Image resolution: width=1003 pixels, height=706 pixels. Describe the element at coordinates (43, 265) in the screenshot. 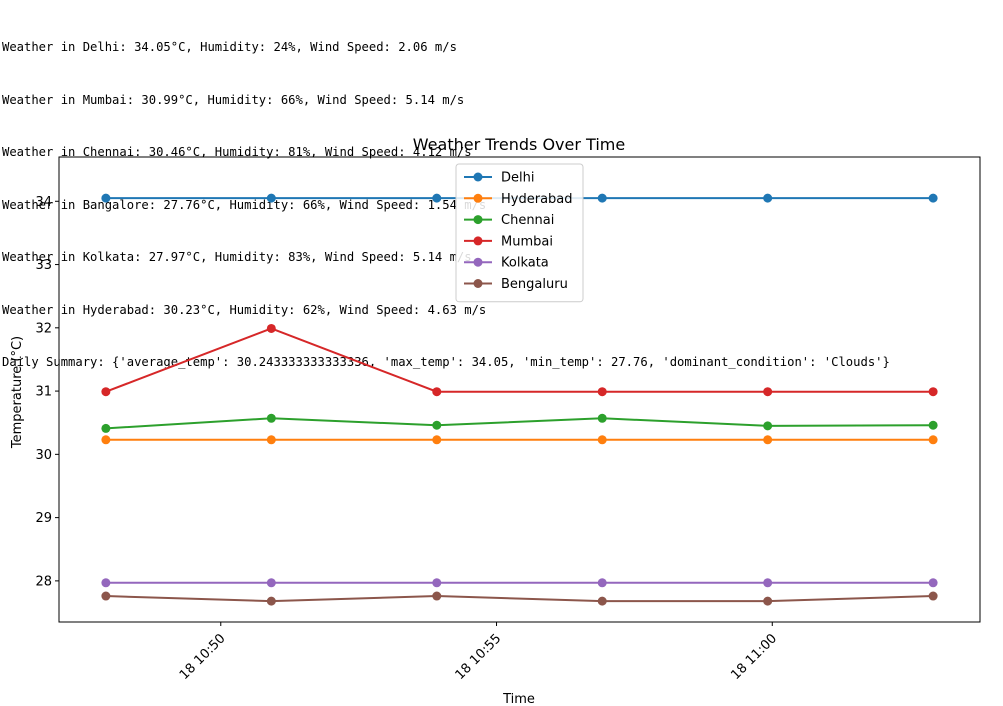

I see `y-tick-label: 33` at that location.